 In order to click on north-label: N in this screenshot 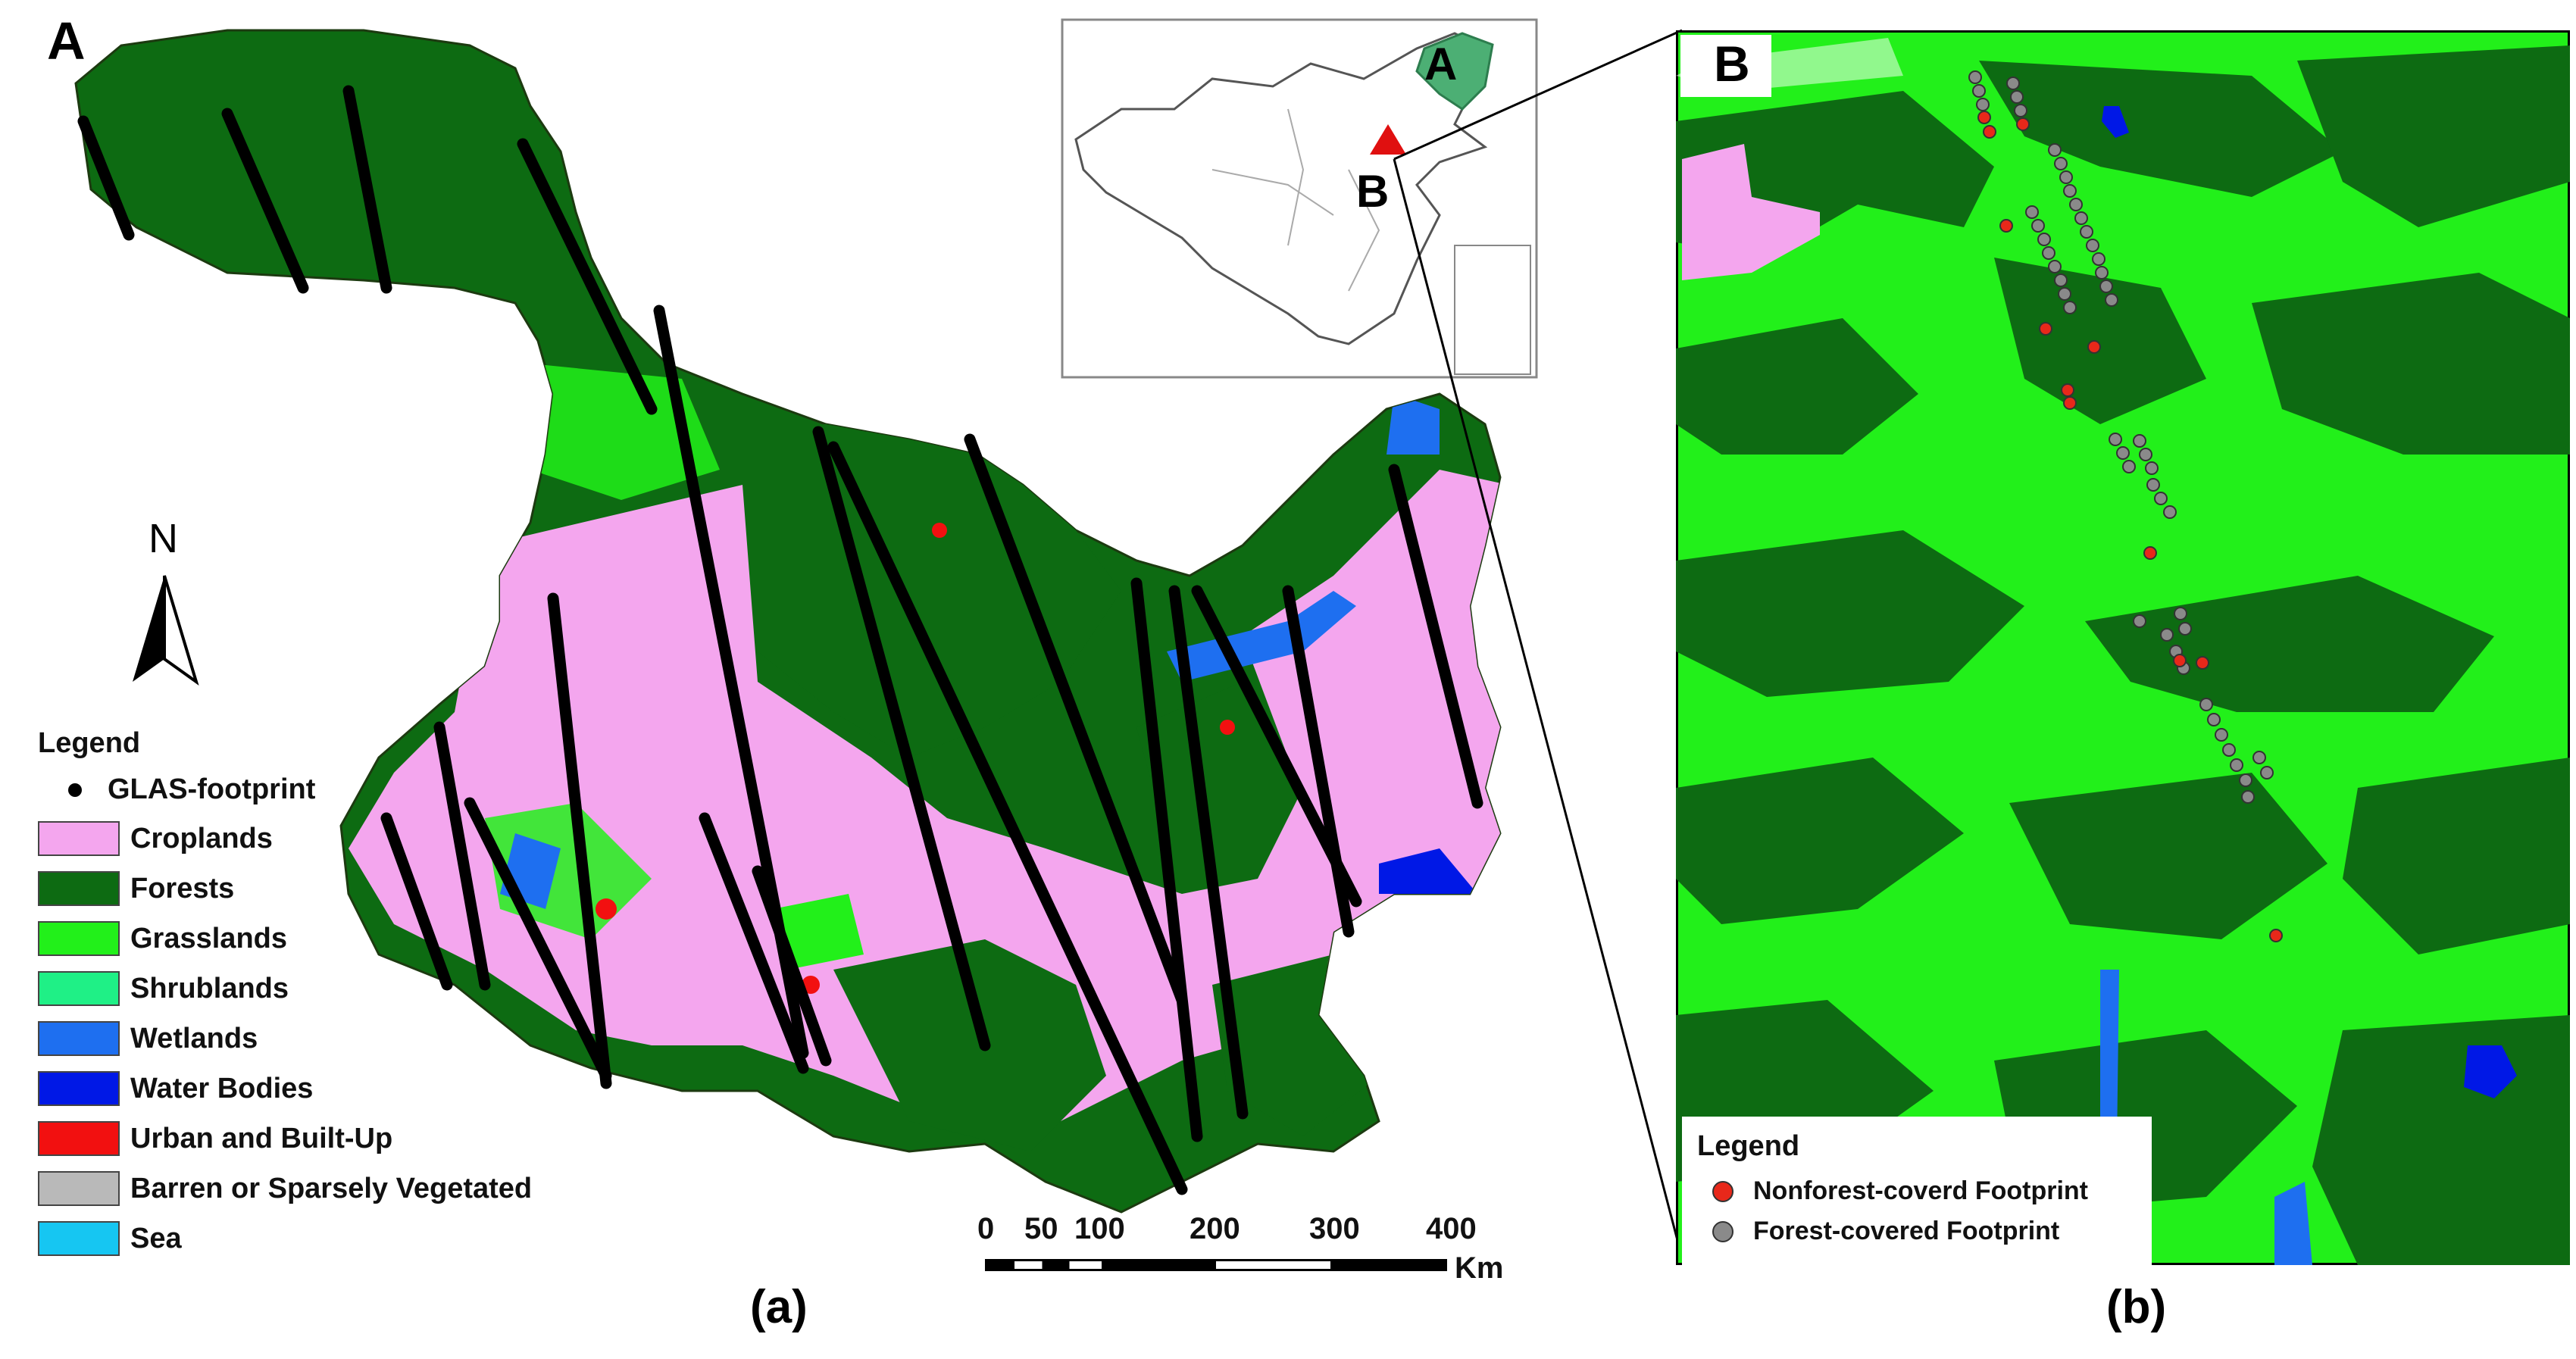, I will do `click(163, 538)`.